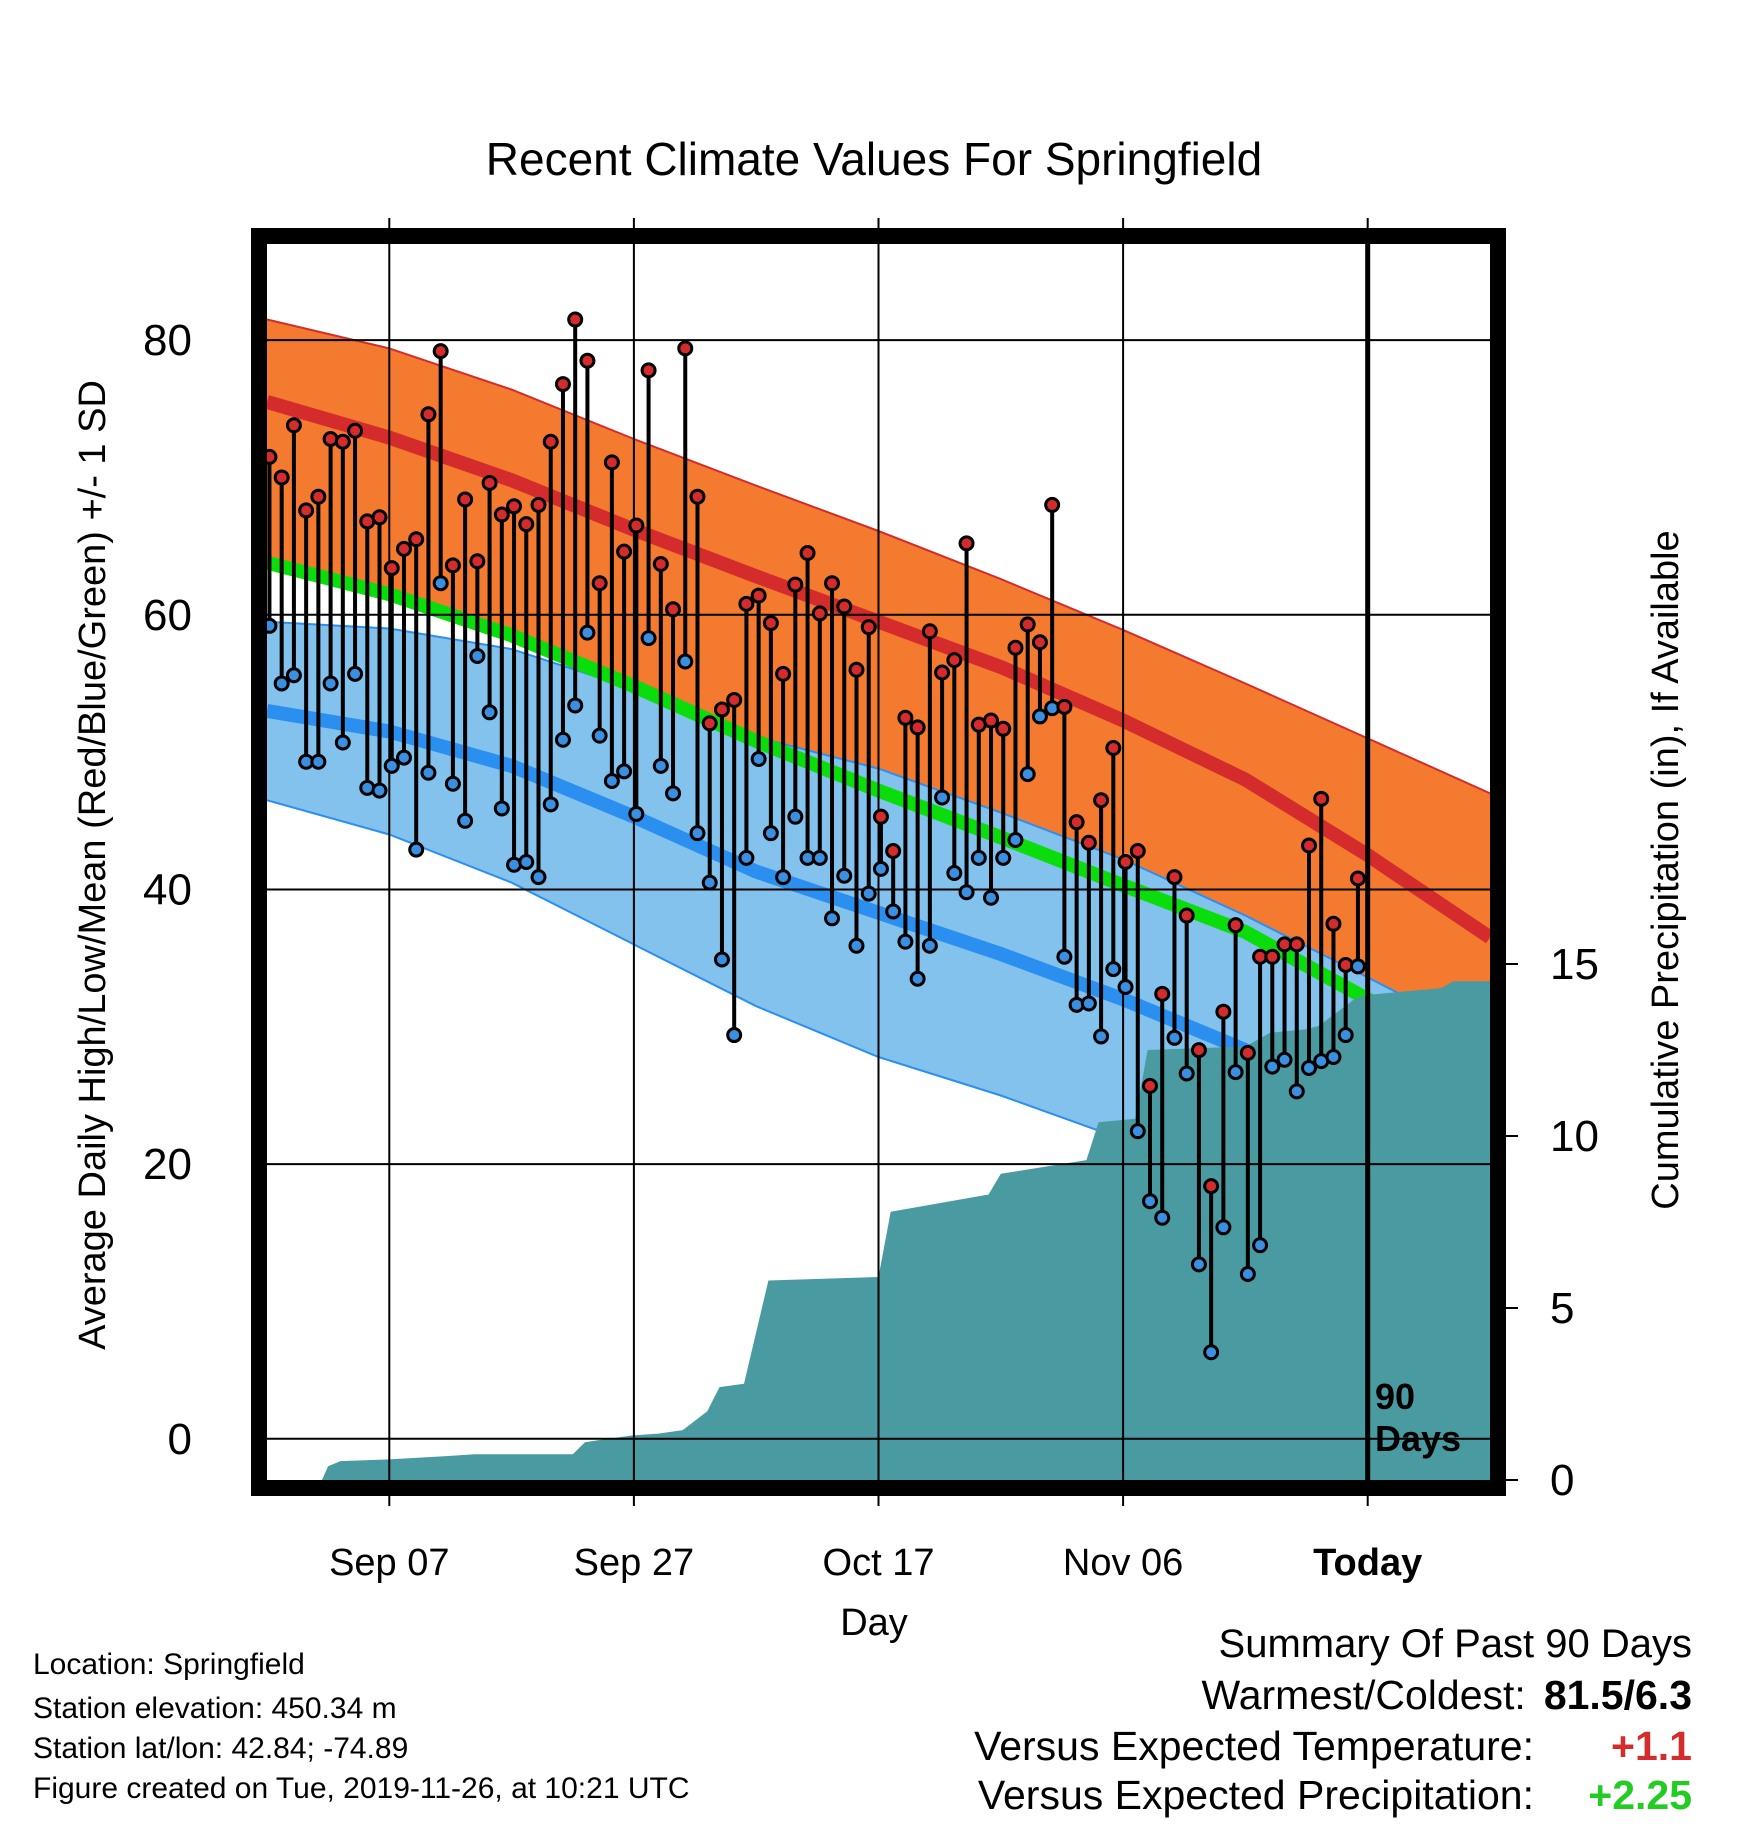 This screenshot has width=1748, height=1828. Describe the element at coordinates (167, 615) in the screenshot. I see `y-tick-label: 60` at that location.